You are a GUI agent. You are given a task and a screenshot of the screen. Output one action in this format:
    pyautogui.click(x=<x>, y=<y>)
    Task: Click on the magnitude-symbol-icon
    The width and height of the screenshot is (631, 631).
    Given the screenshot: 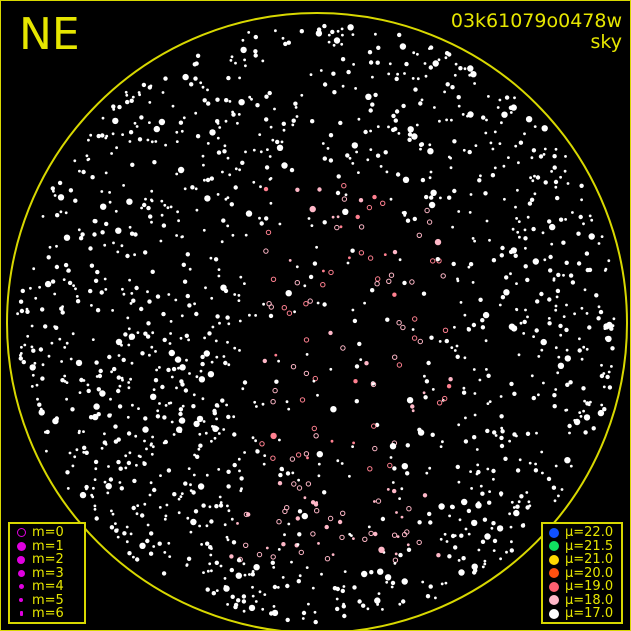 What is the action you would take?
    pyautogui.click(x=21, y=546)
    